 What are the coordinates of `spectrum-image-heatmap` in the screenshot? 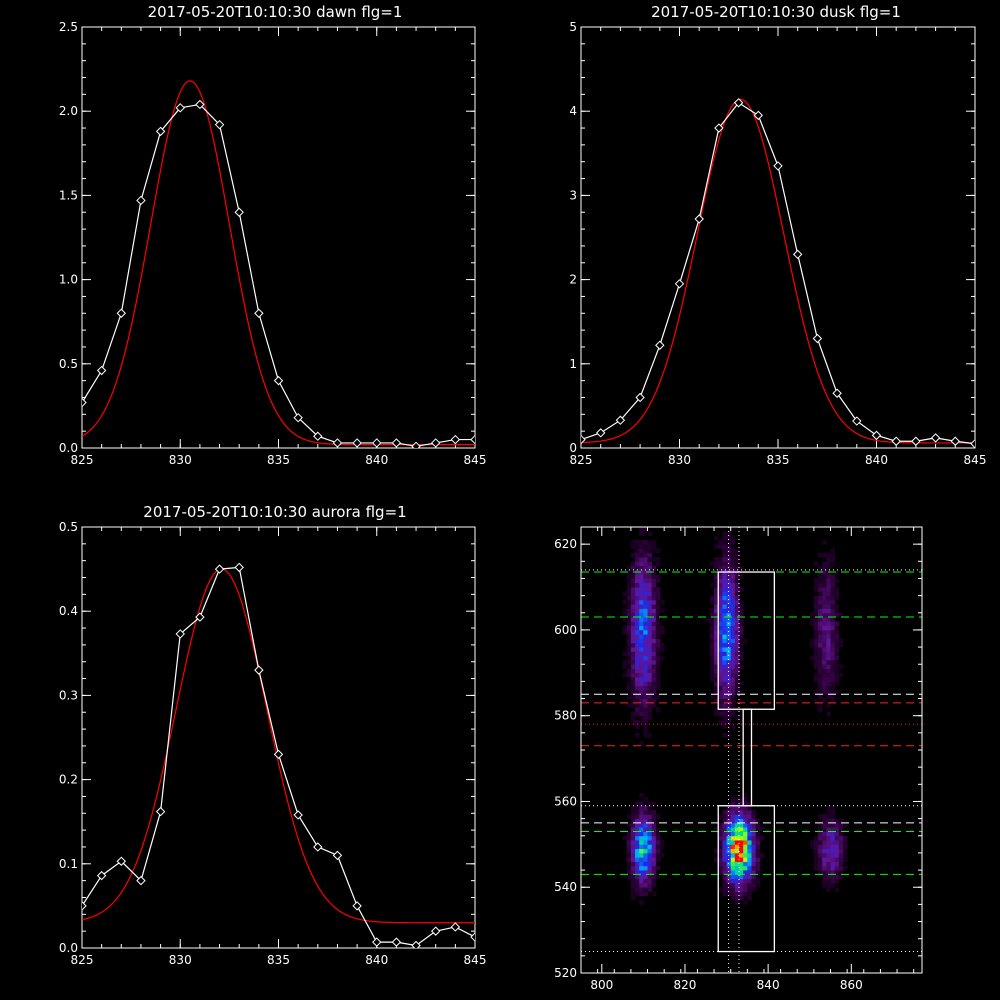 It's located at (735, 716).